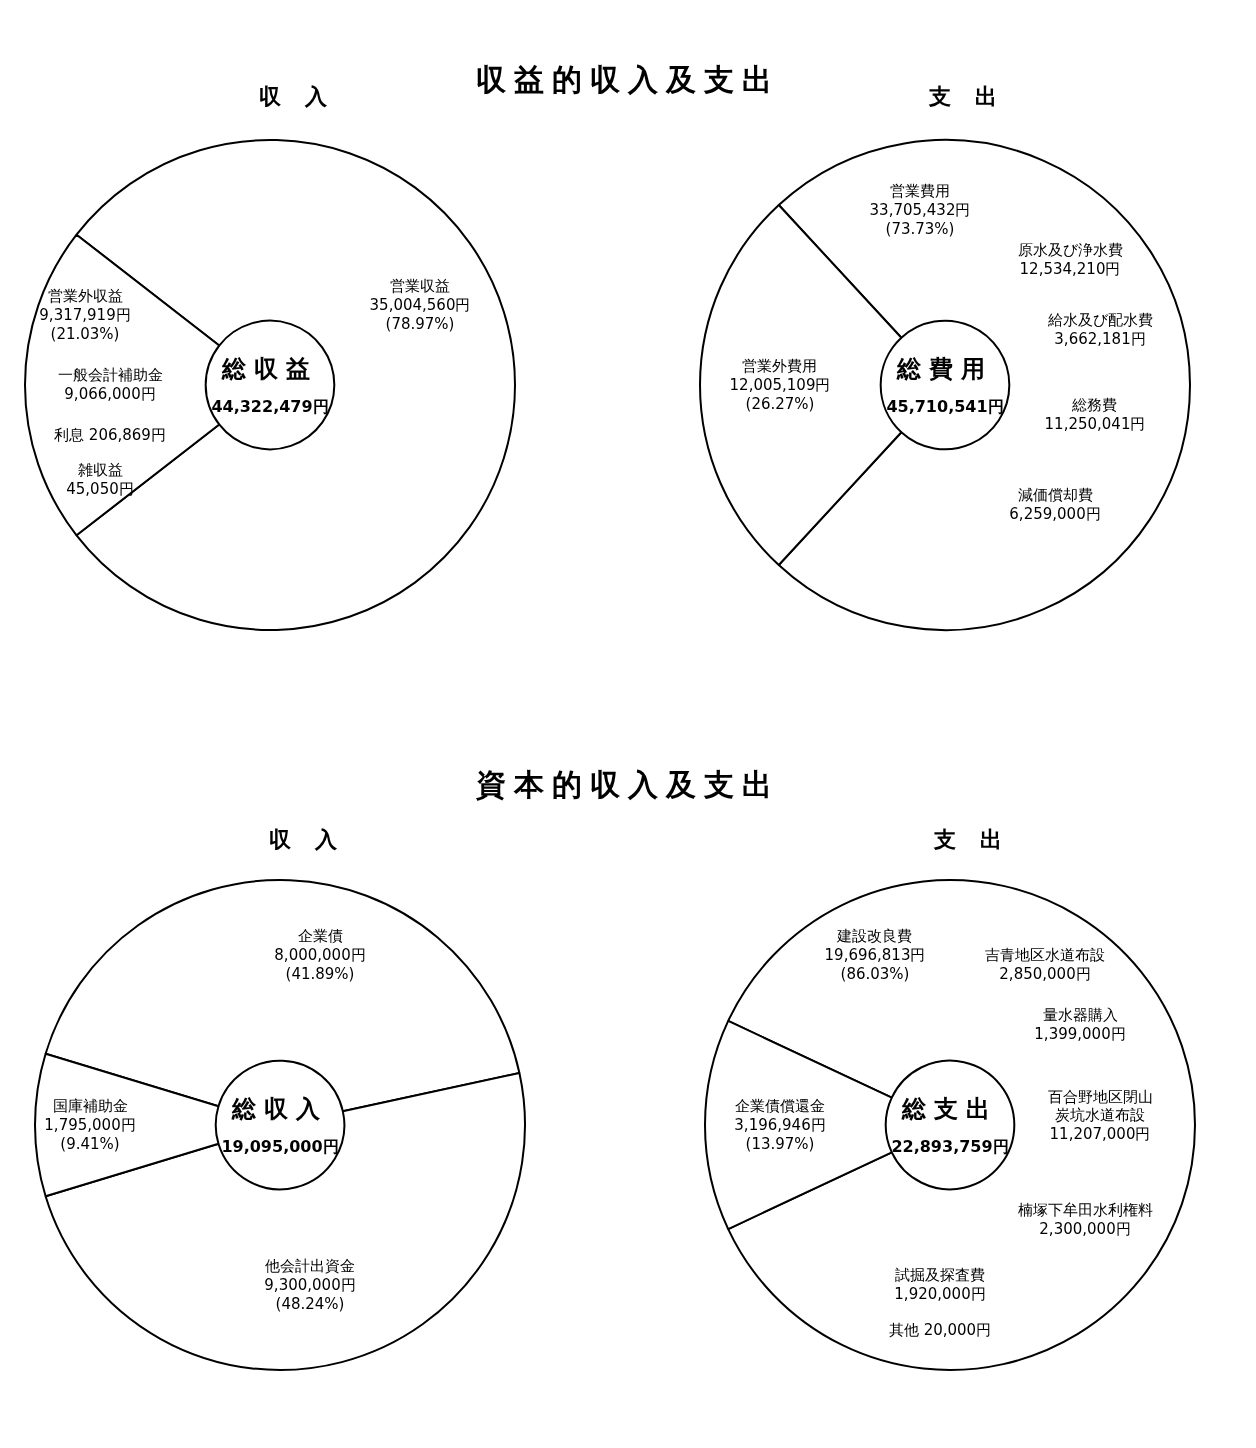 The width and height of the screenshot is (1256, 1448). What do you see at coordinates (628, 80) in the screenshot?
I see `text: 収益的収入及支出` at bounding box center [628, 80].